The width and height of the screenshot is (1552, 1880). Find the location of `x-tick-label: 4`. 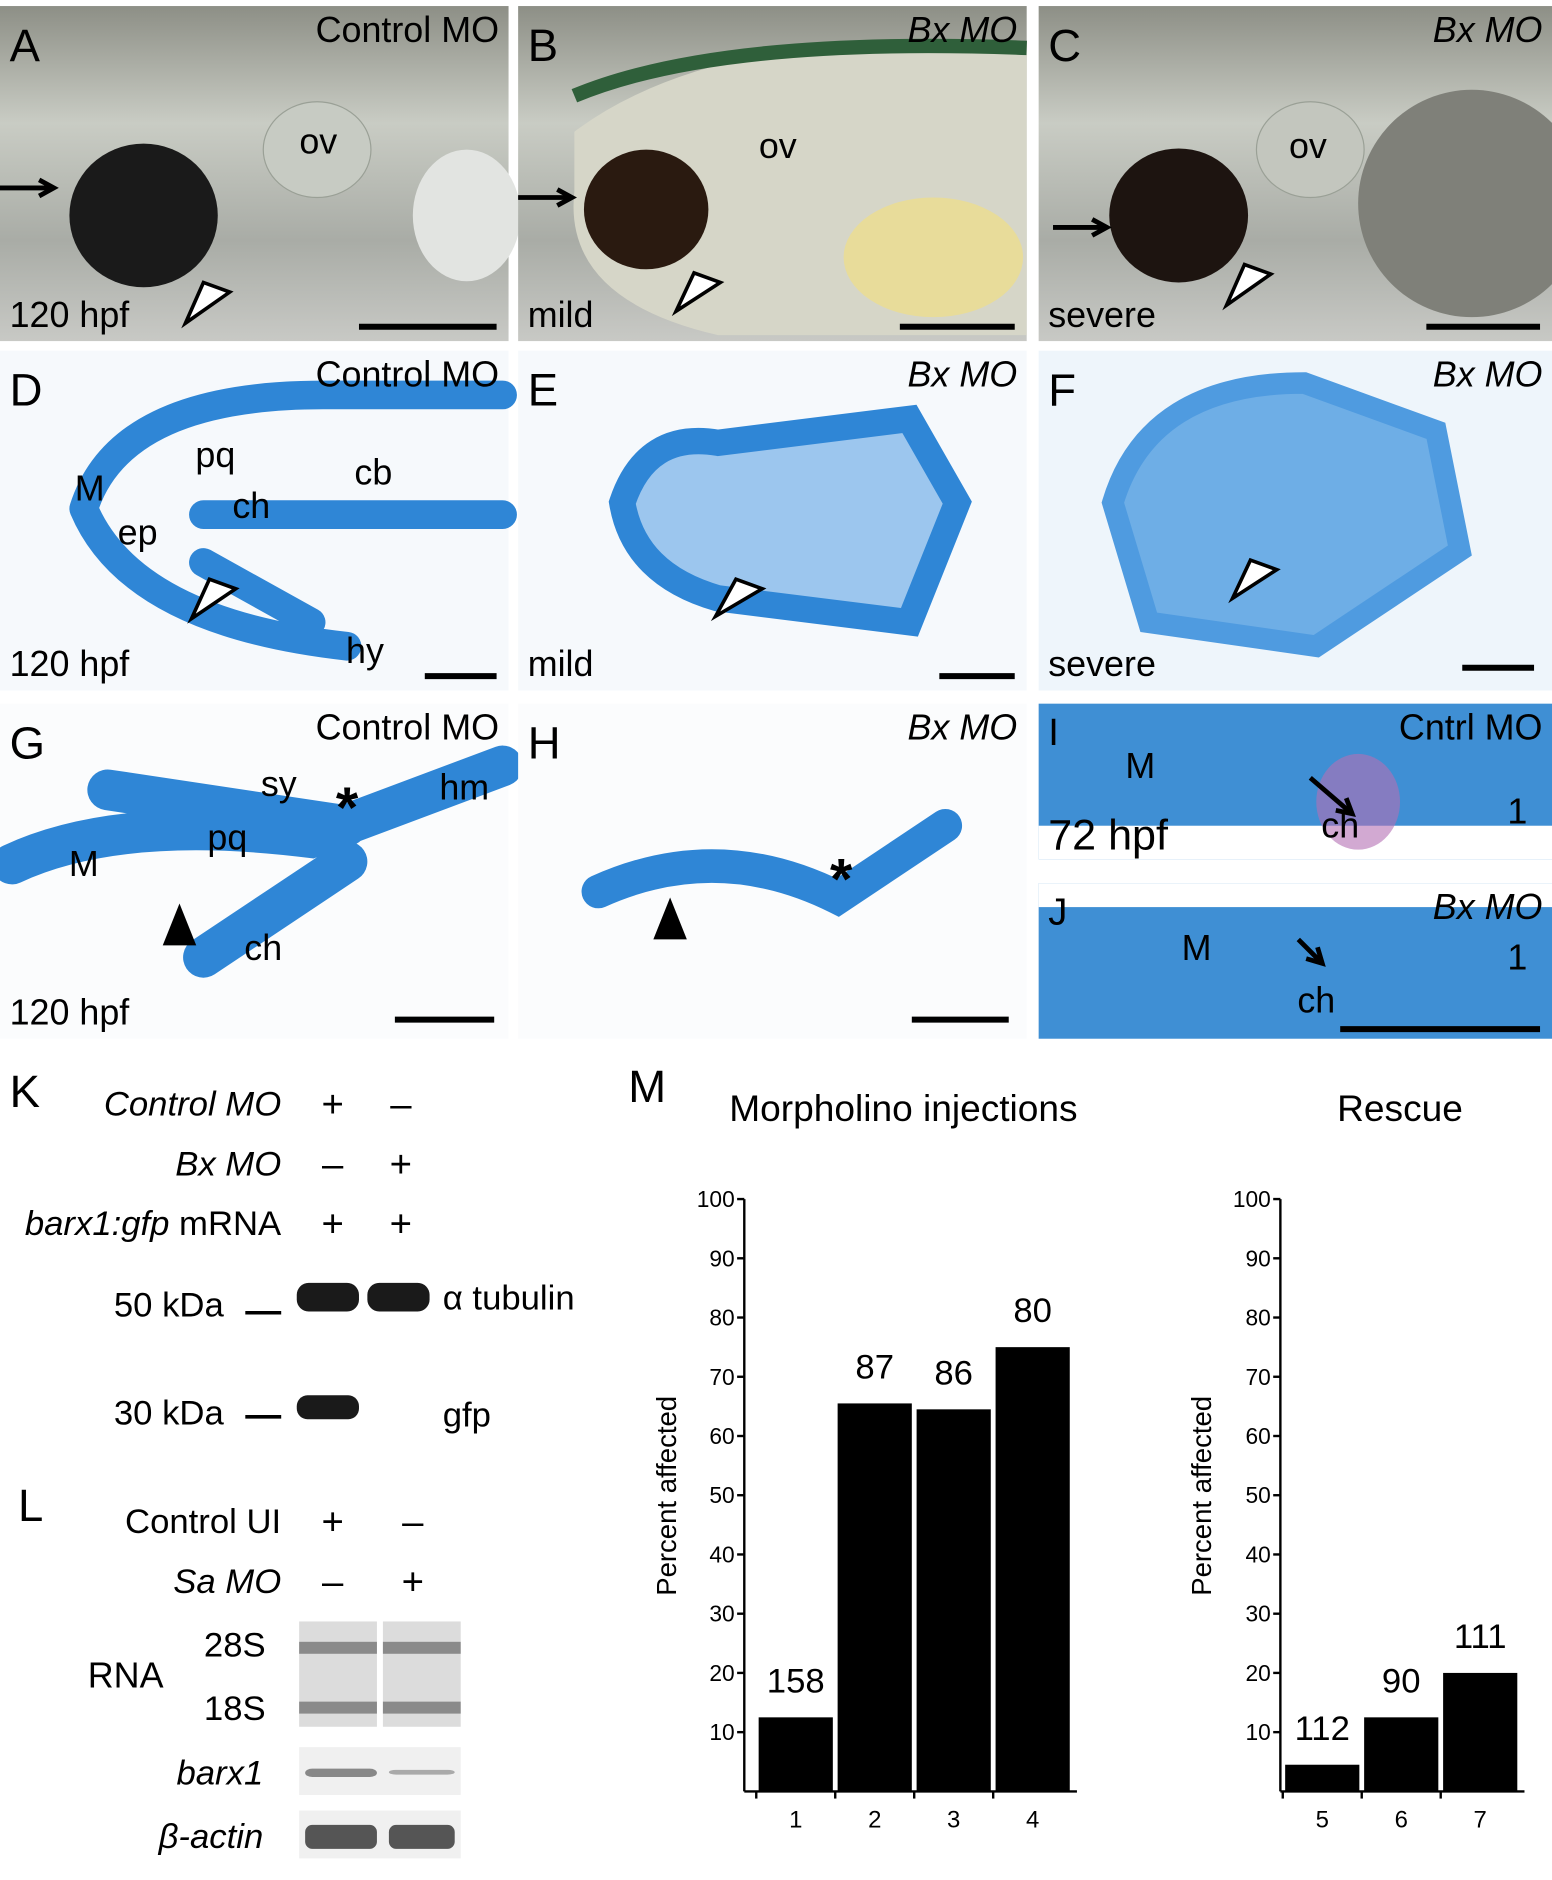

x-tick-label: 4 is located at coordinates (1032, 1820).